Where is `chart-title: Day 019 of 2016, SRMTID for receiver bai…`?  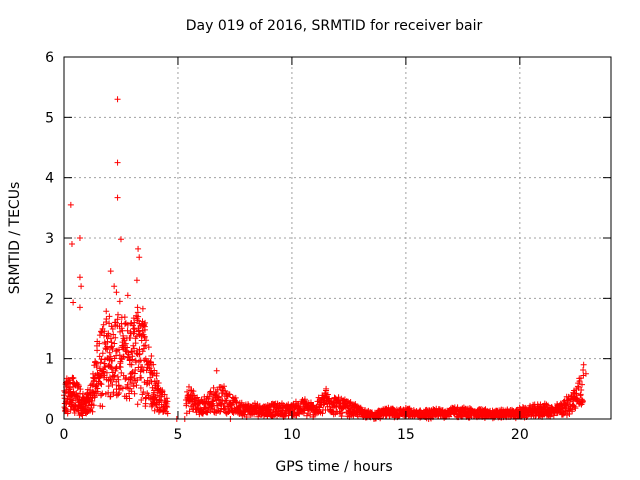
chart-title: Day 019 of 2016, SRMTID for receiver bai… is located at coordinates (334, 26).